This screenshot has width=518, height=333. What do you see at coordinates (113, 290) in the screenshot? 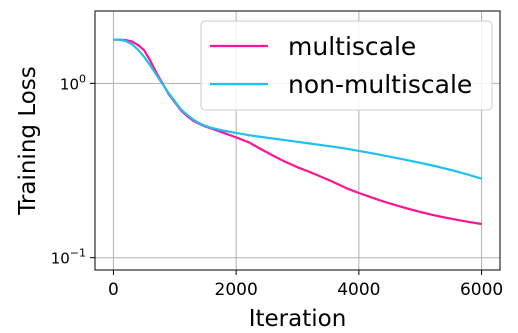
I see `x-tick-label: 0` at bounding box center [113, 290].